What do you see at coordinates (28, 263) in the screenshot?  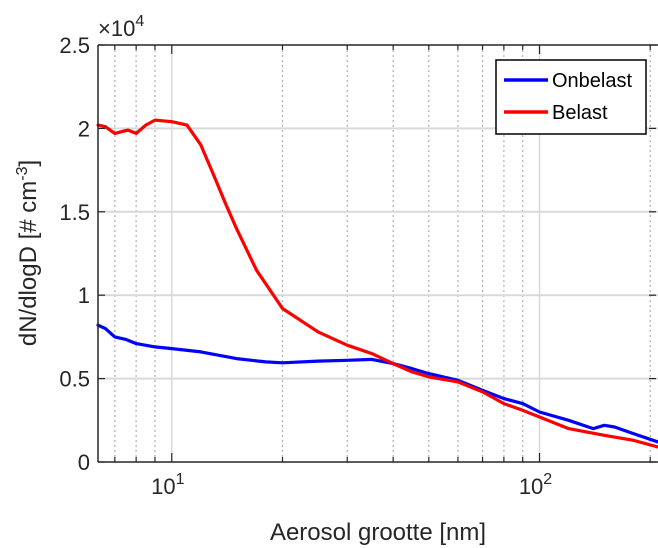 I see `y-axis-label-main: dN/dlogD [# cm` at bounding box center [28, 263].